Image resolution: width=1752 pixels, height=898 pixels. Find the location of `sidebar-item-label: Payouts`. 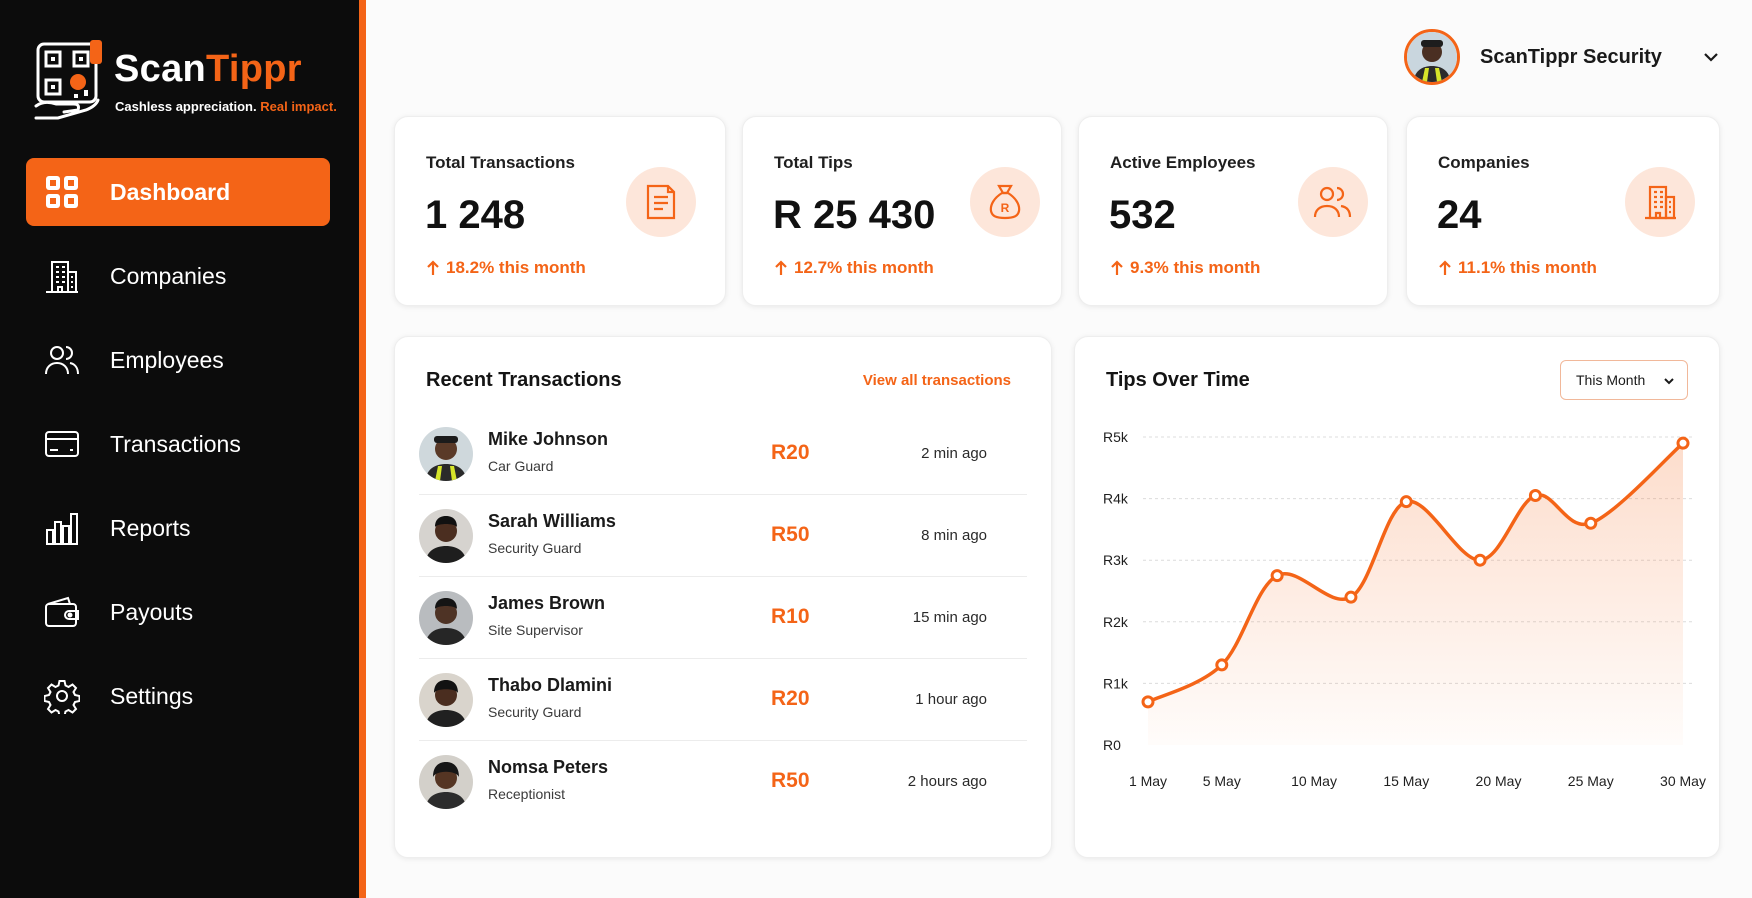

sidebar-item-label: Payouts is located at coordinates (152, 611).